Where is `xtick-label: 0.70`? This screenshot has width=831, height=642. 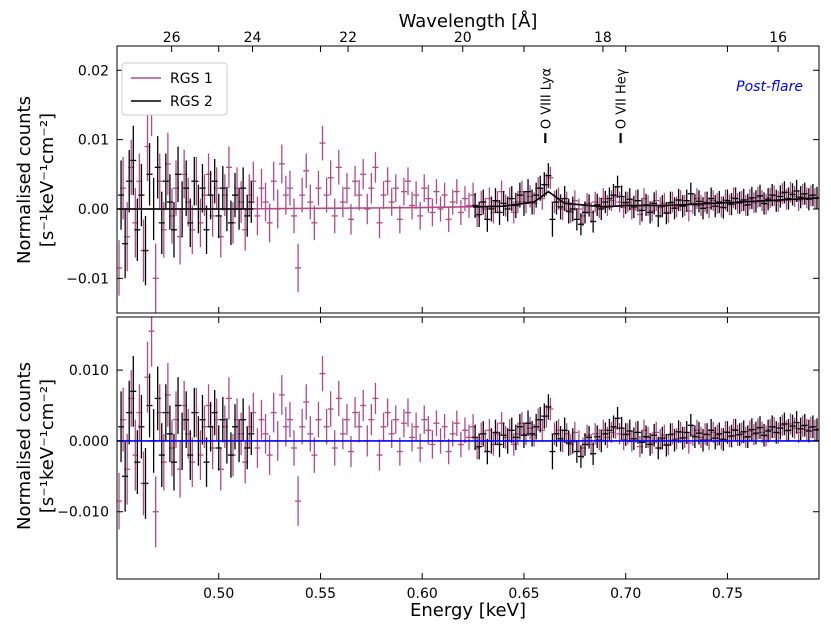 xtick-label: 0.70 is located at coordinates (625, 594).